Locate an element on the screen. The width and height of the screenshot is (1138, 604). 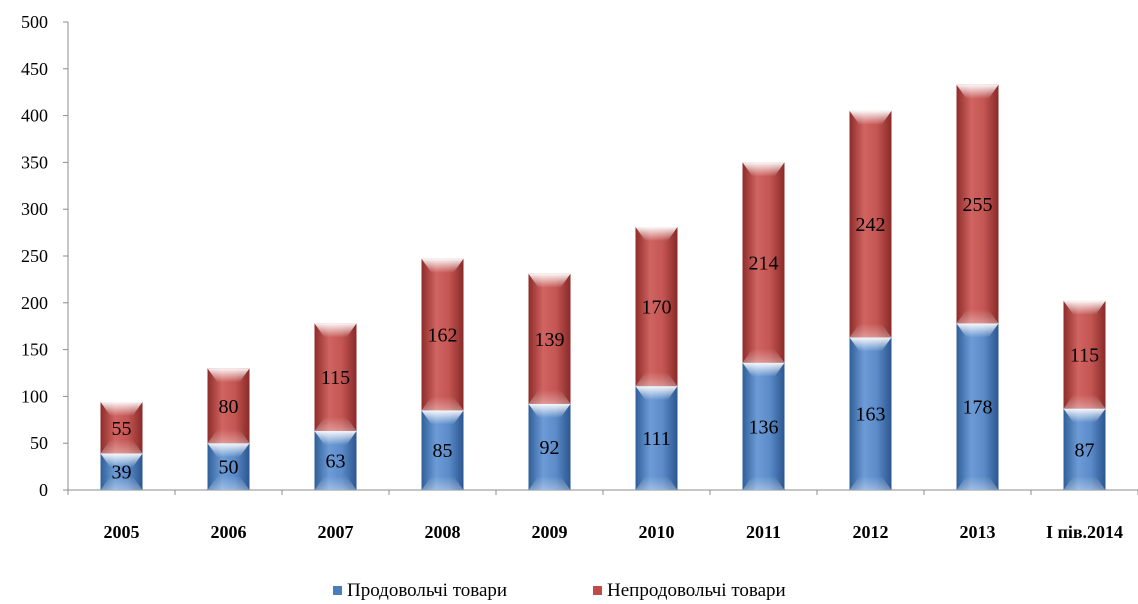
data-label: 163 is located at coordinates (871, 415).